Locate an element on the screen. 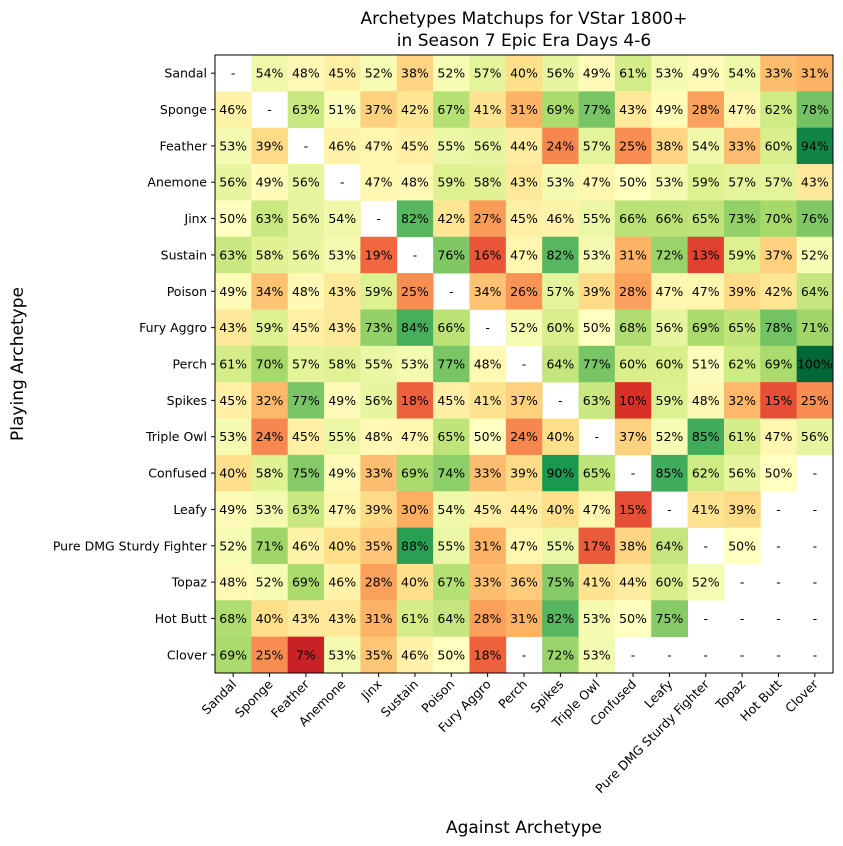  cell-label: 85% is located at coordinates (706, 436).